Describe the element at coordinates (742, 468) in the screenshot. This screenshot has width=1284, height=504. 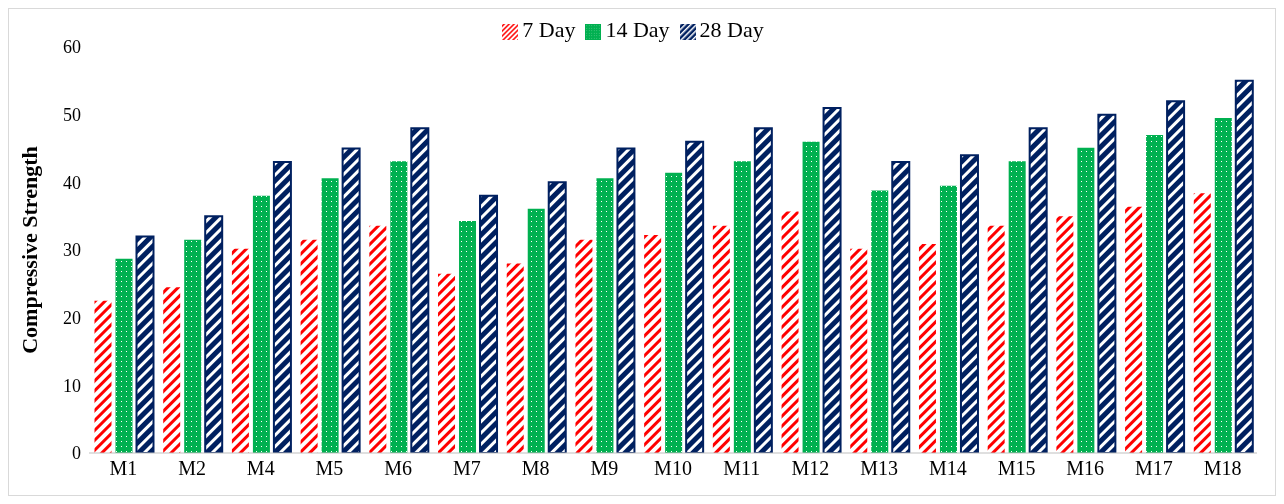
I see `x-tick-label: M11` at that location.